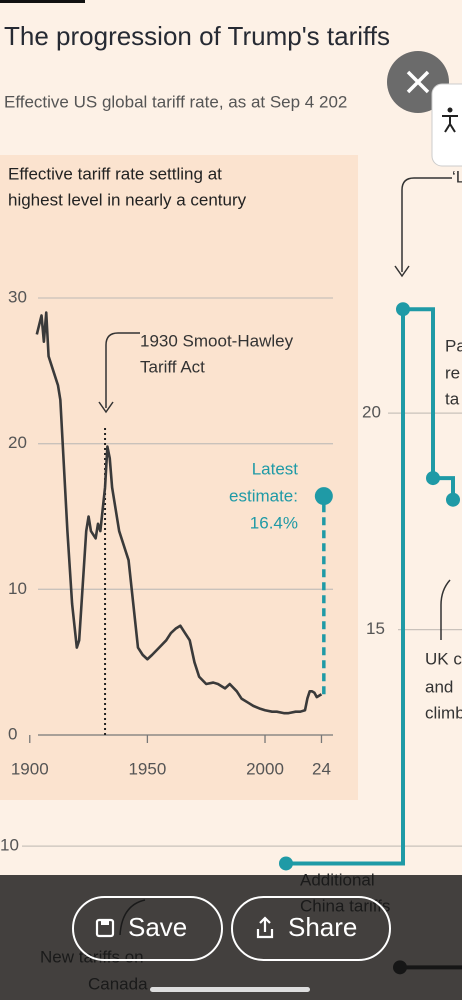 This screenshot has width=462, height=1000. What do you see at coordinates (17, 296) in the screenshot?
I see `y-tick-label: 30` at bounding box center [17, 296].